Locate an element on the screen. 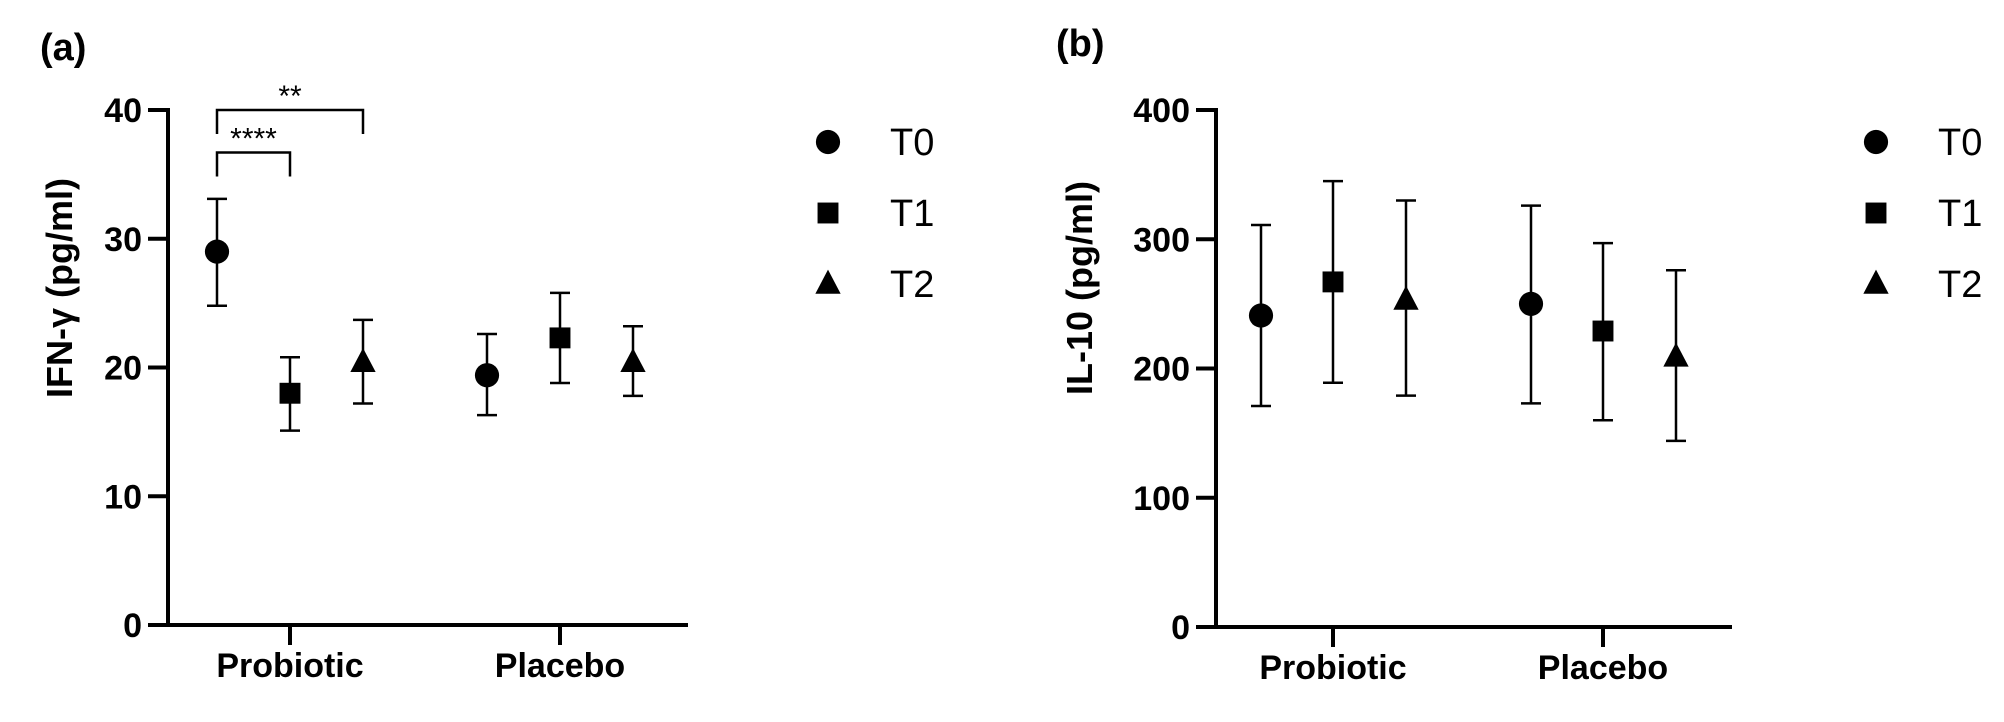 Image resolution: width=2004 pixels, height=722 pixels. panel-b-label: (b) is located at coordinates (1080, 44).